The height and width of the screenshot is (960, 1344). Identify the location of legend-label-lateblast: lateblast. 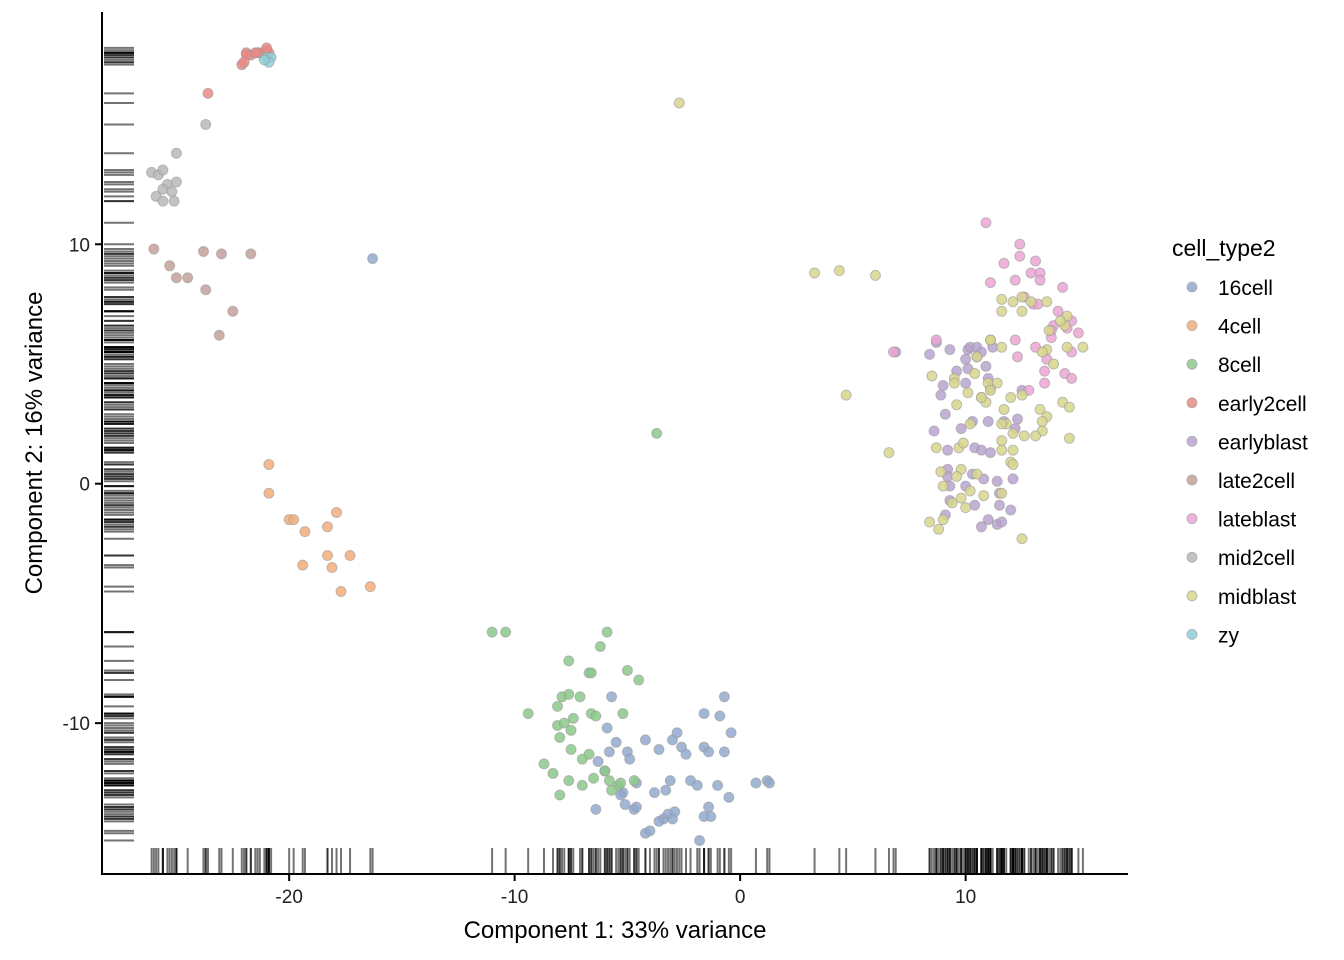
(1257, 520).